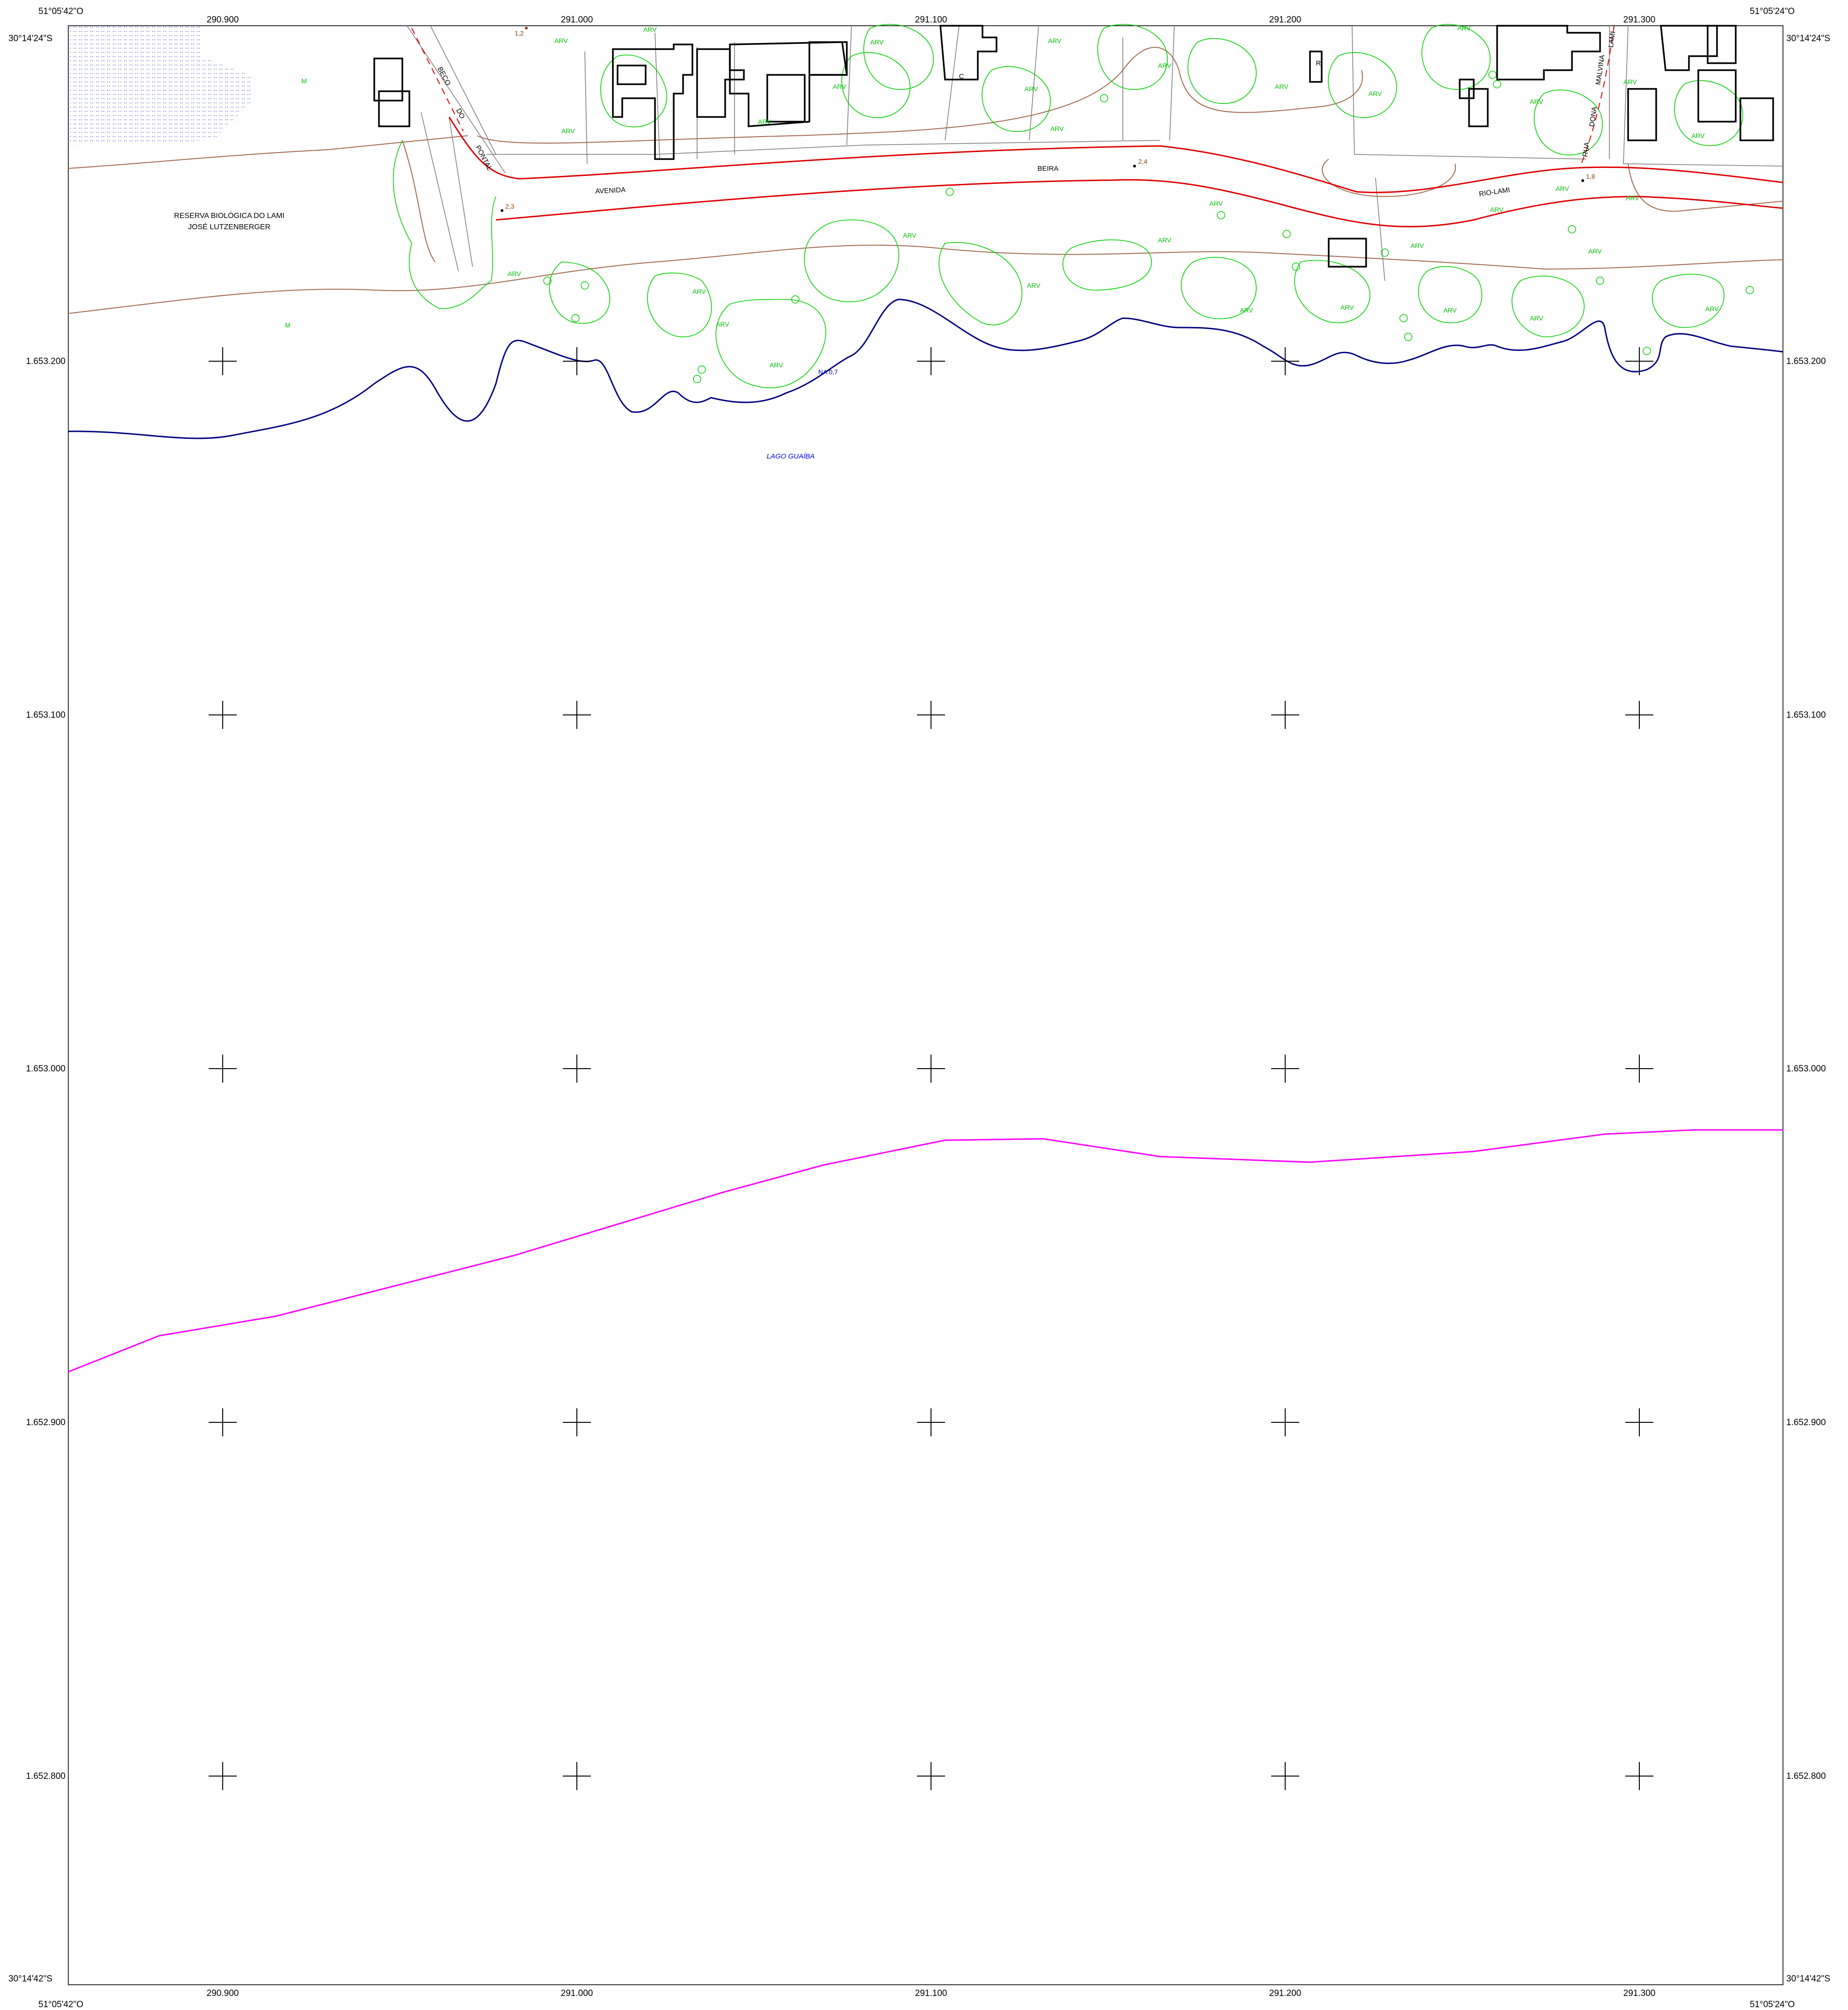  What do you see at coordinates (229, 226) in the screenshot?
I see `reserve-name-line2: JOSÉ LUTZENBERGER` at bounding box center [229, 226].